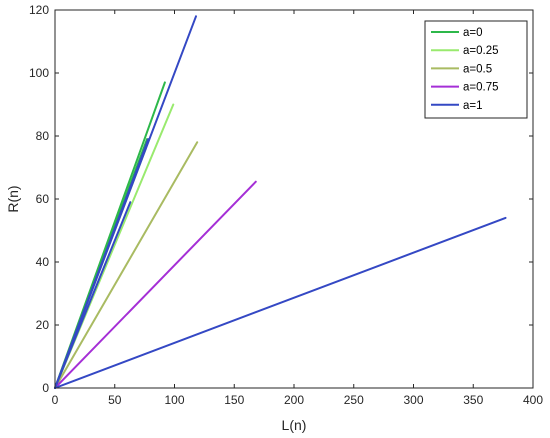  I want to click on legend-label: a=1, so click(473, 106).